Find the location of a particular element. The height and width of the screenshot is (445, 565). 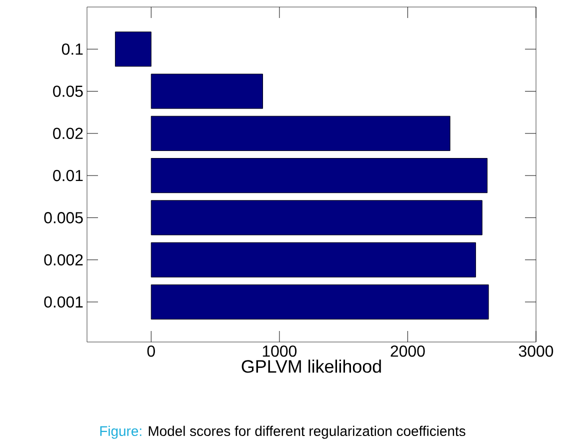

x-tick-label: 2000 is located at coordinates (407, 351).